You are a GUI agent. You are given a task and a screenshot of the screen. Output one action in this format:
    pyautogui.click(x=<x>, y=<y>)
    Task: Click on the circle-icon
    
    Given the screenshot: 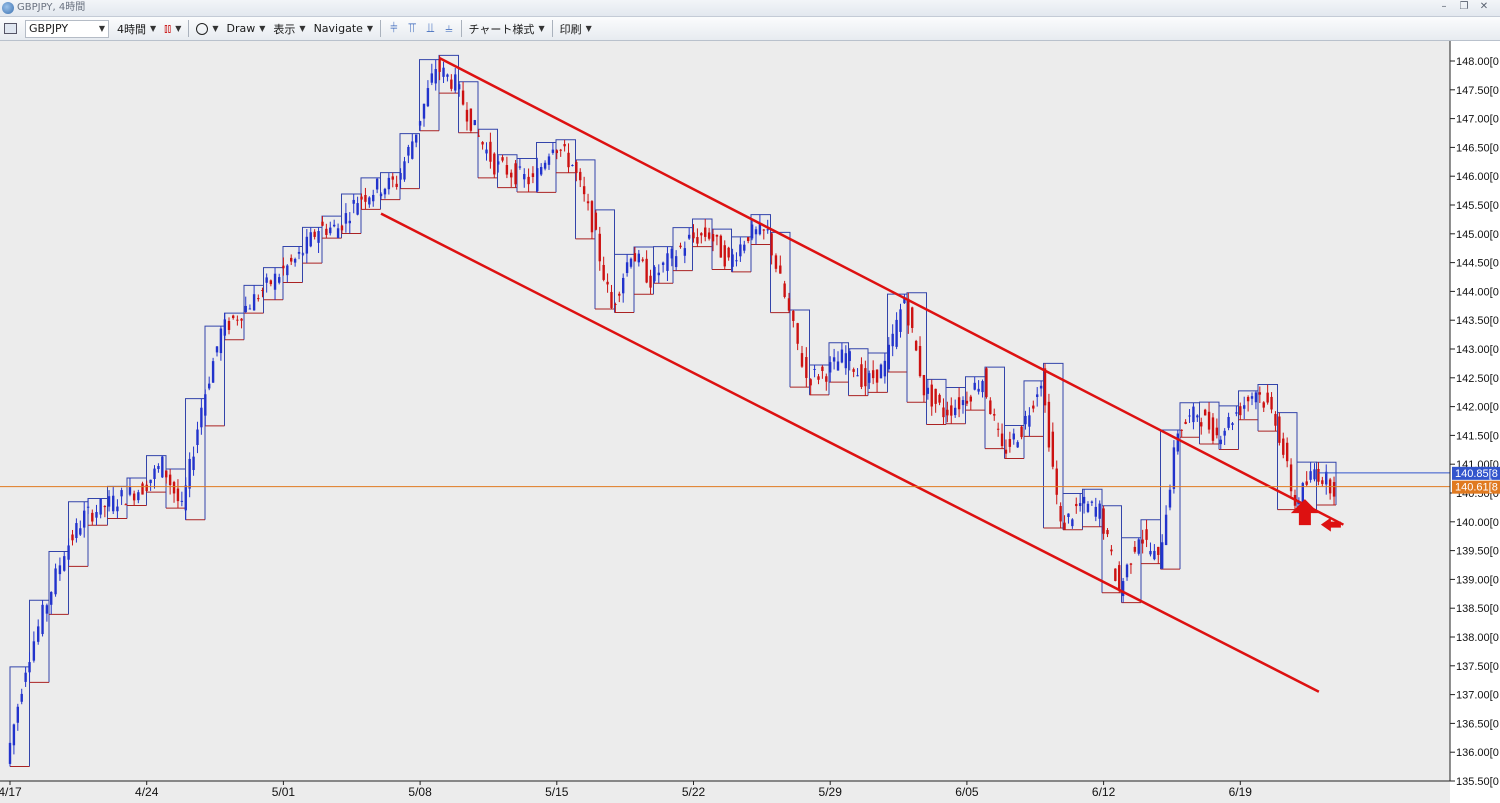 What is the action you would take?
    pyautogui.click(x=202, y=28)
    